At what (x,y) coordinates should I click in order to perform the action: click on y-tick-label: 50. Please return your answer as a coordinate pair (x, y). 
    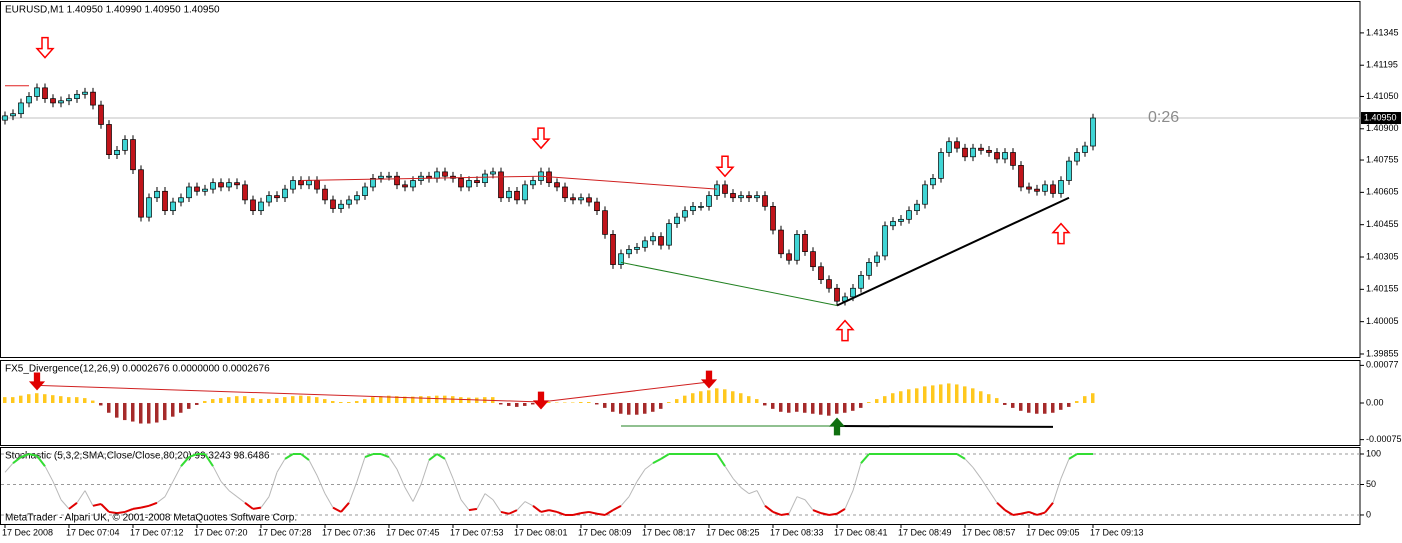
    Looking at the image, I should click on (1371, 484).